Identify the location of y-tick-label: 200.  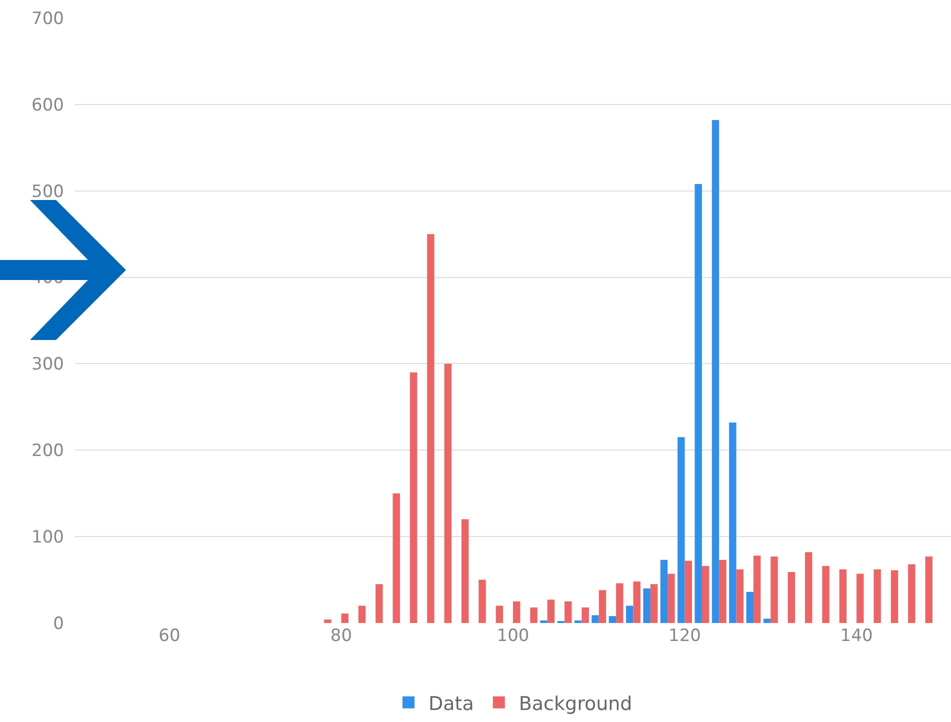
(48, 451).